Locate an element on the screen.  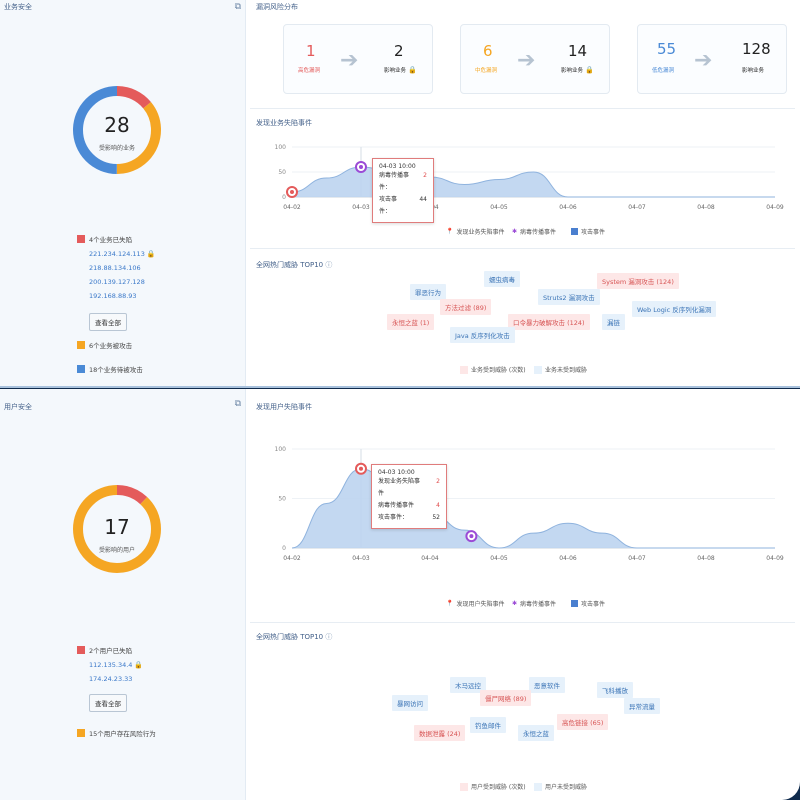
threat-tag: 钓鱼邮件 is located at coordinates (488, 725).